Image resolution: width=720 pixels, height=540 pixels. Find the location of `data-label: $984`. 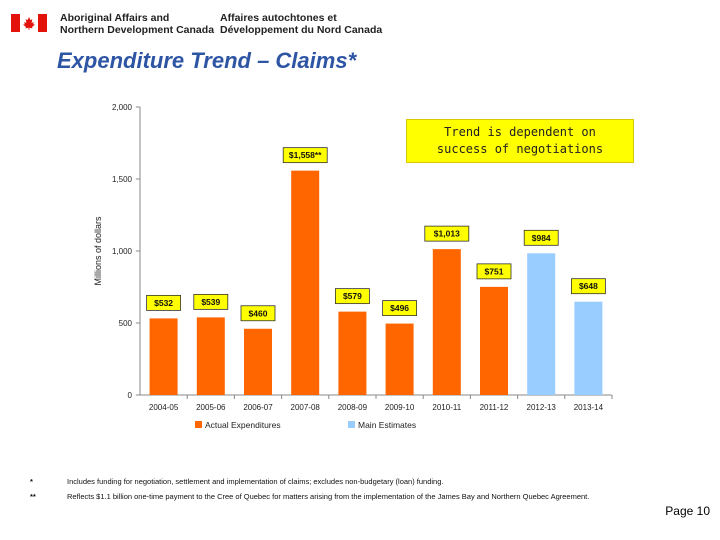

data-label: $984 is located at coordinates (541, 238).